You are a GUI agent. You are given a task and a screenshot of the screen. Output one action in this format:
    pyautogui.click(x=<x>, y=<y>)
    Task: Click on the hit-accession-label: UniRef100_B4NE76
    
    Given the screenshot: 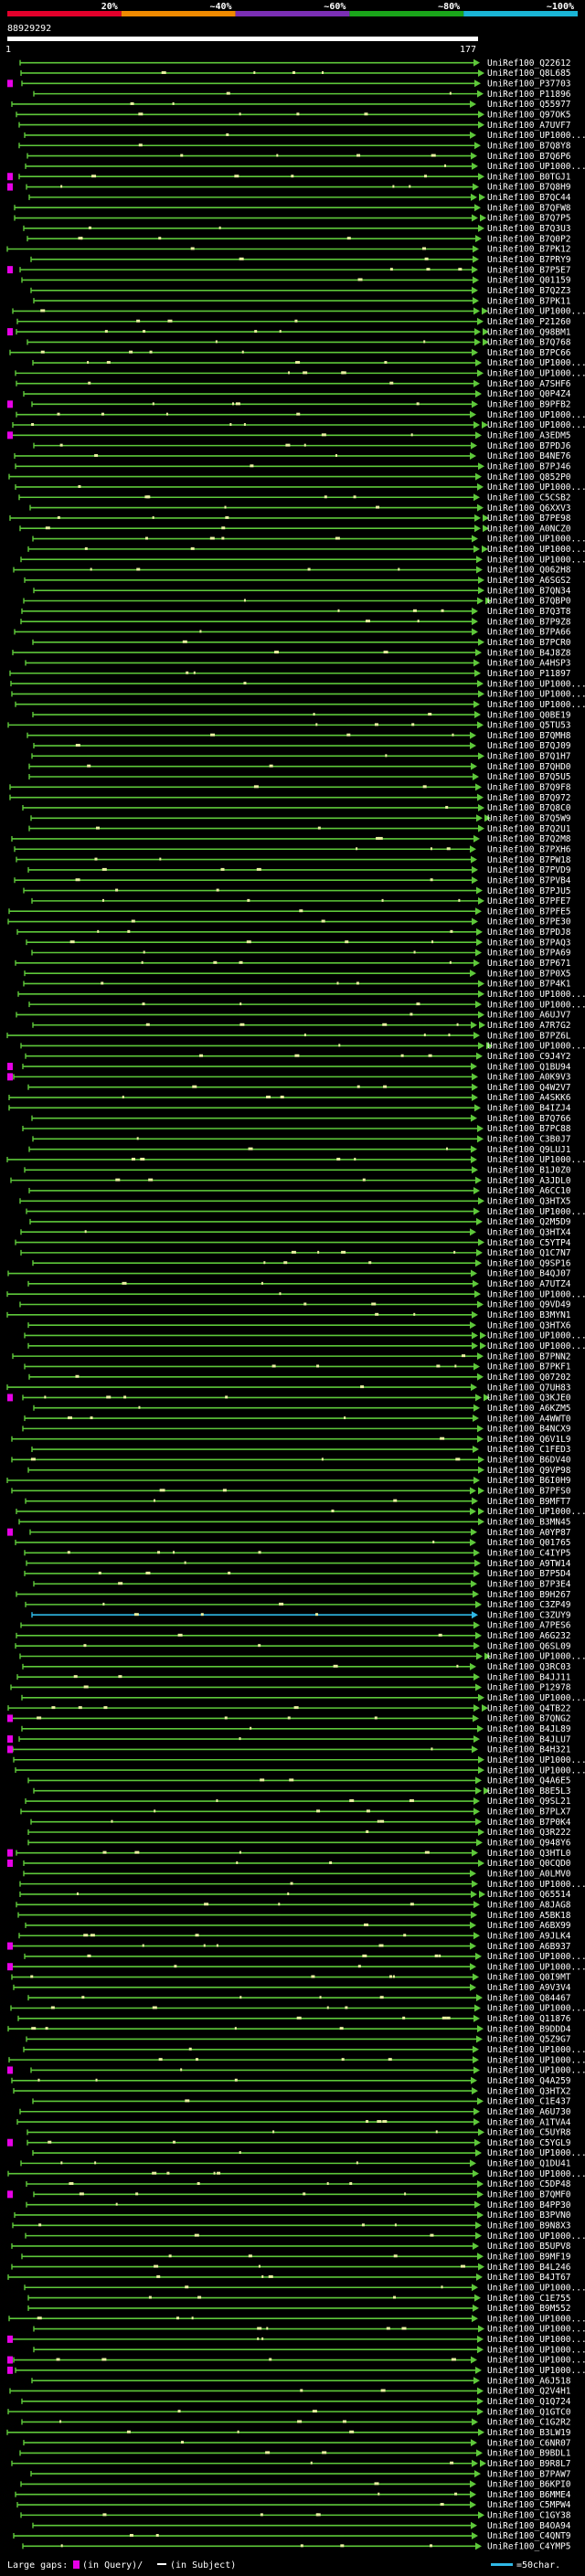 What is the action you would take?
    pyautogui.click(x=529, y=456)
    